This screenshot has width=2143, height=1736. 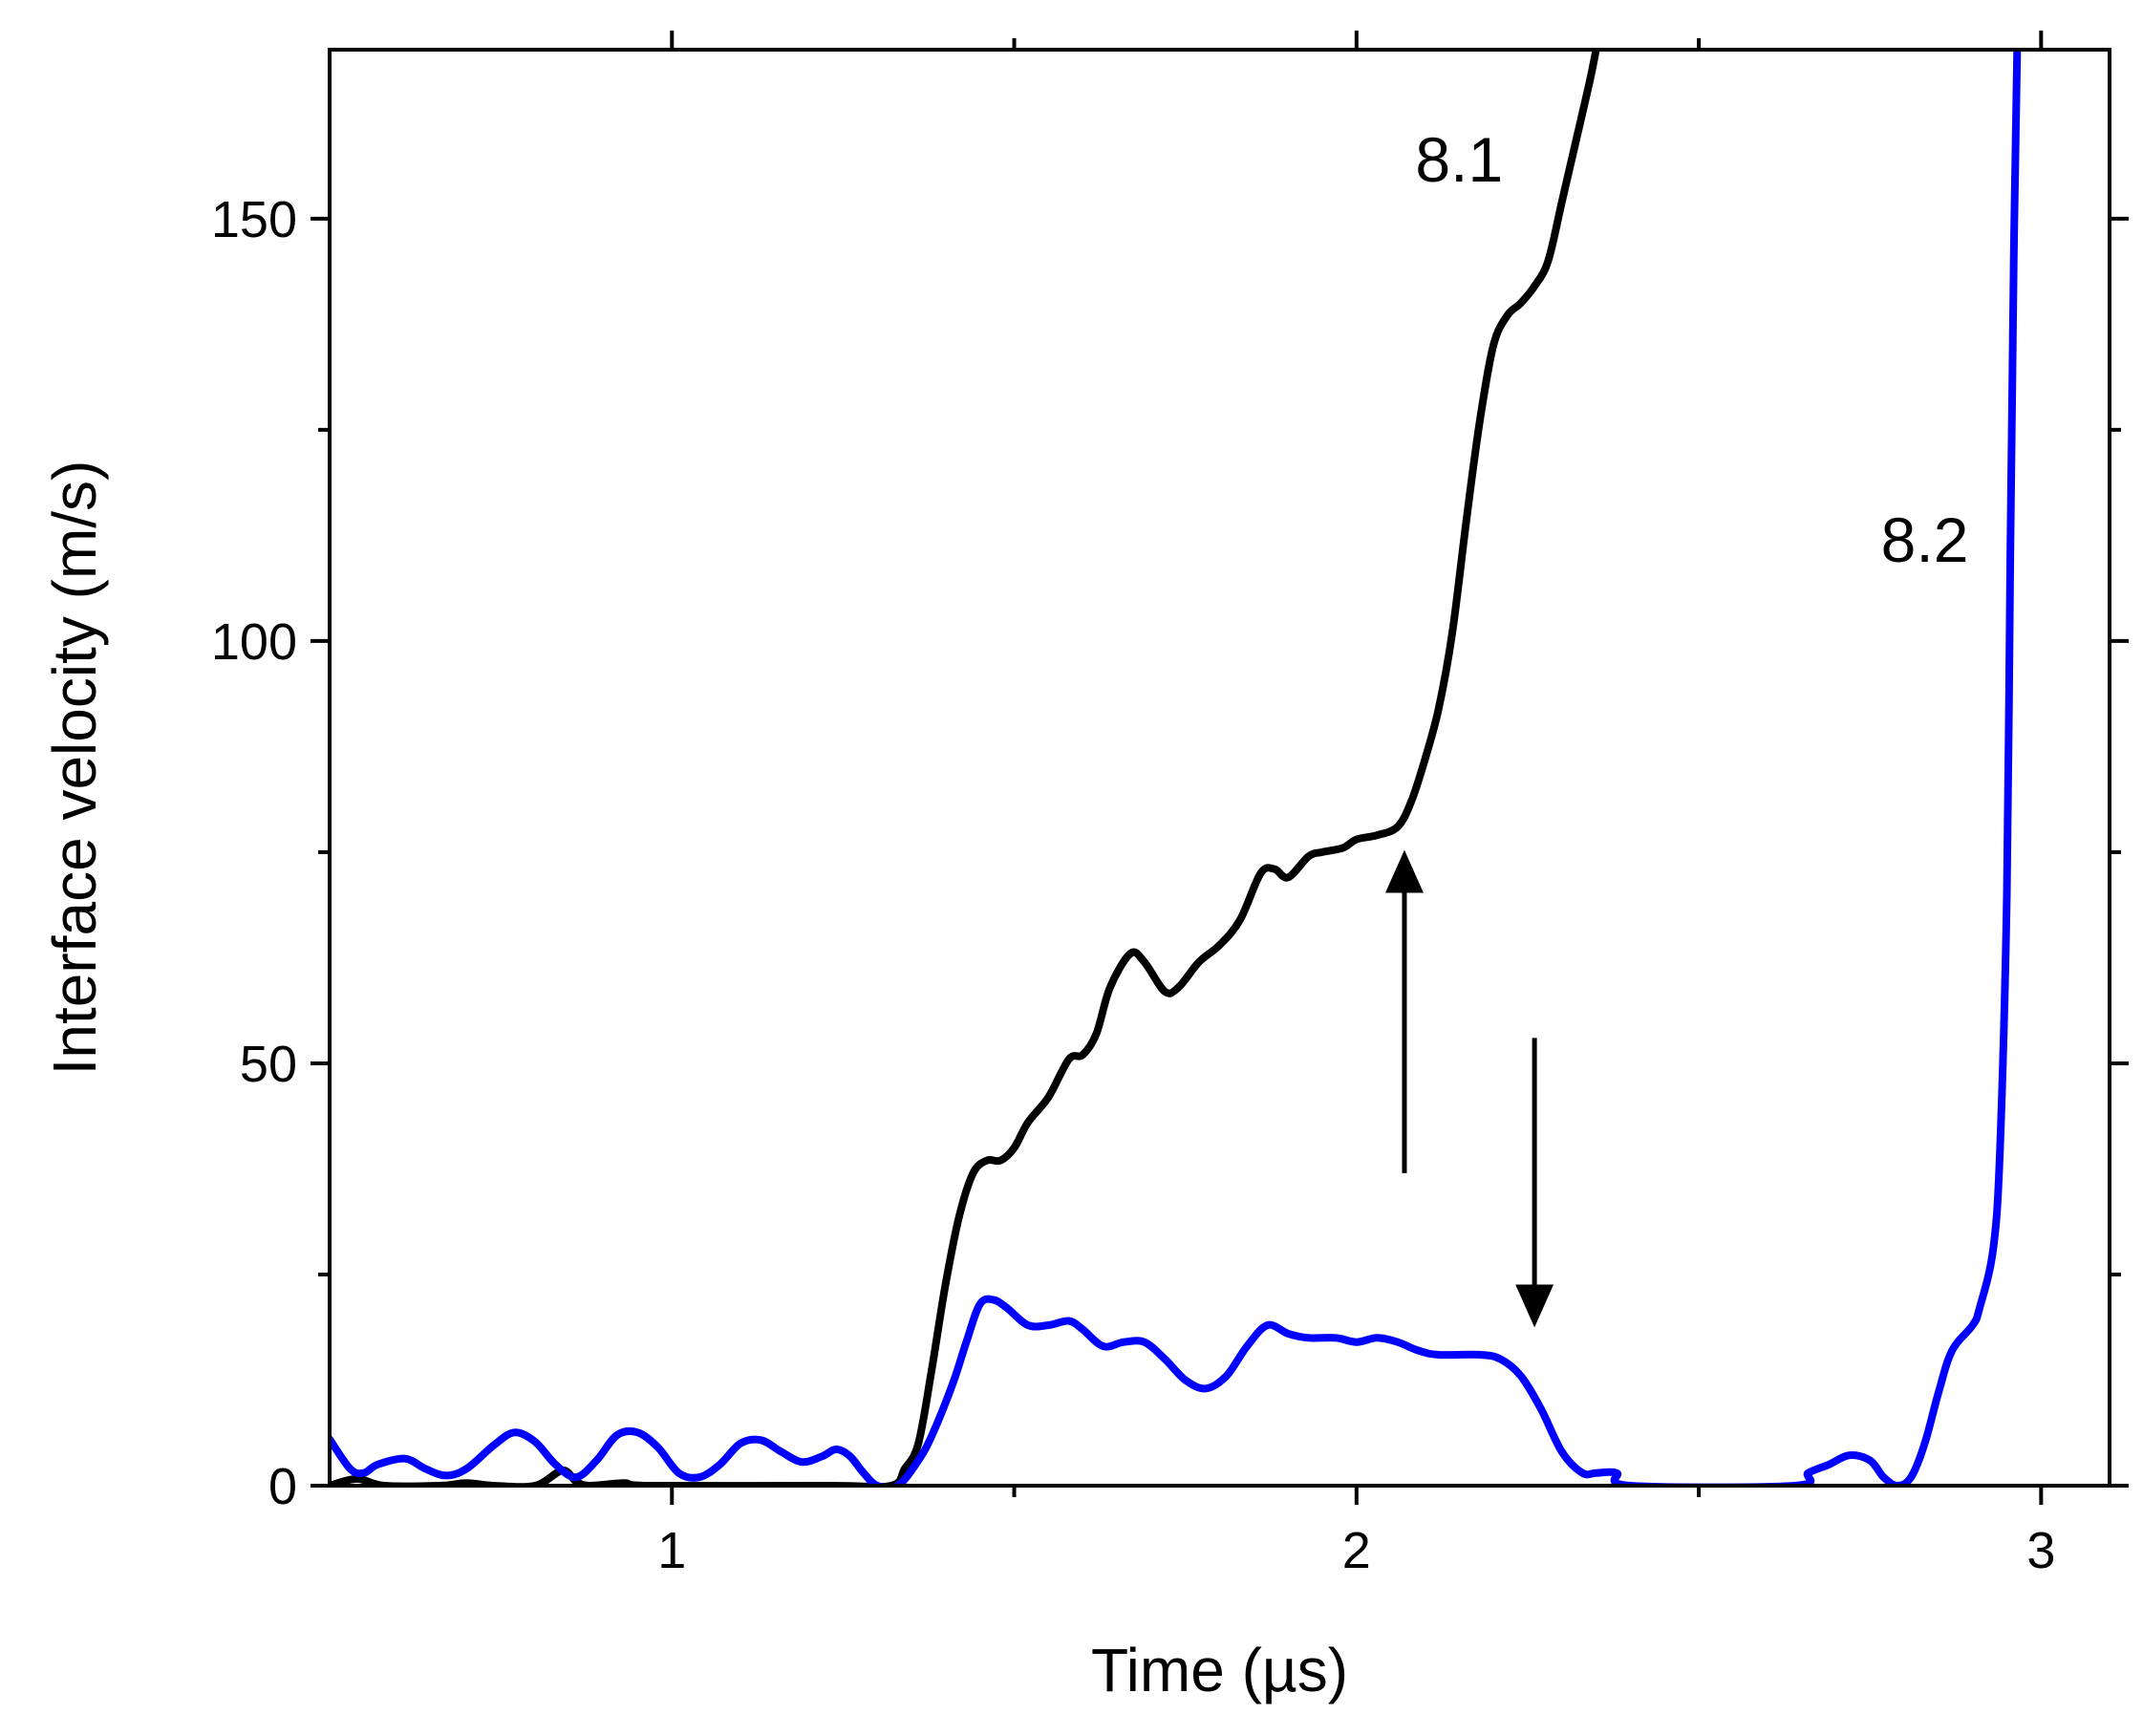 I want to click on y-tick-label: 100, so click(x=254, y=642).